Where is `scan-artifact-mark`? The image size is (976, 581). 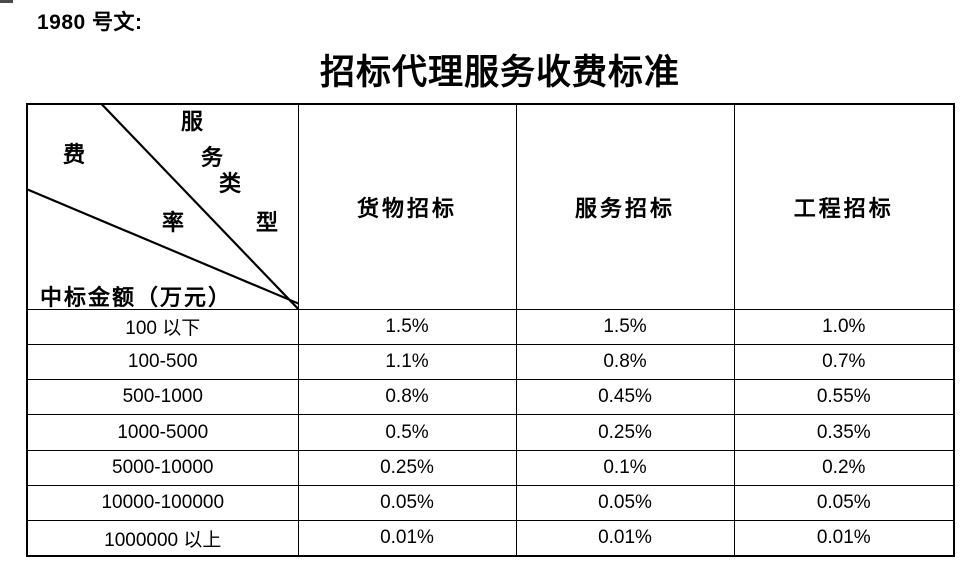
scan-artifact-mark is located at coordinates (6, 1).